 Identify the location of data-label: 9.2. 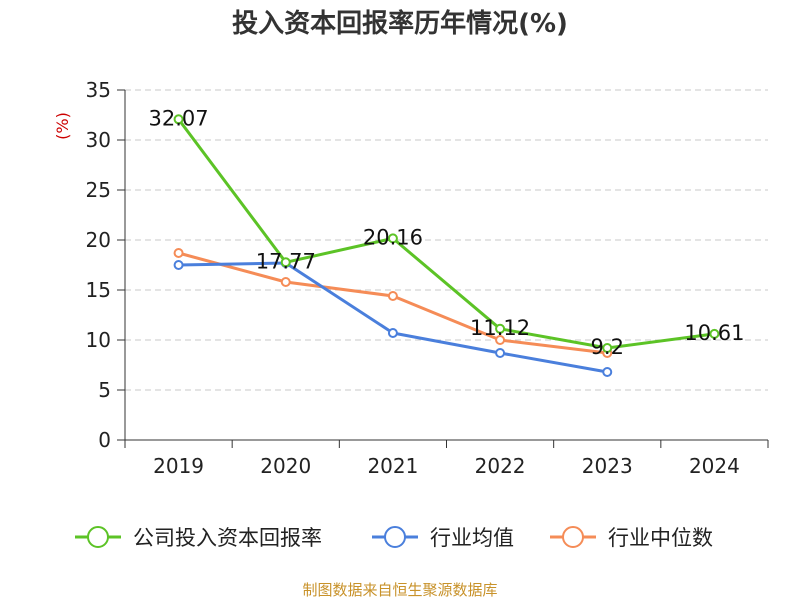
(607, 347).